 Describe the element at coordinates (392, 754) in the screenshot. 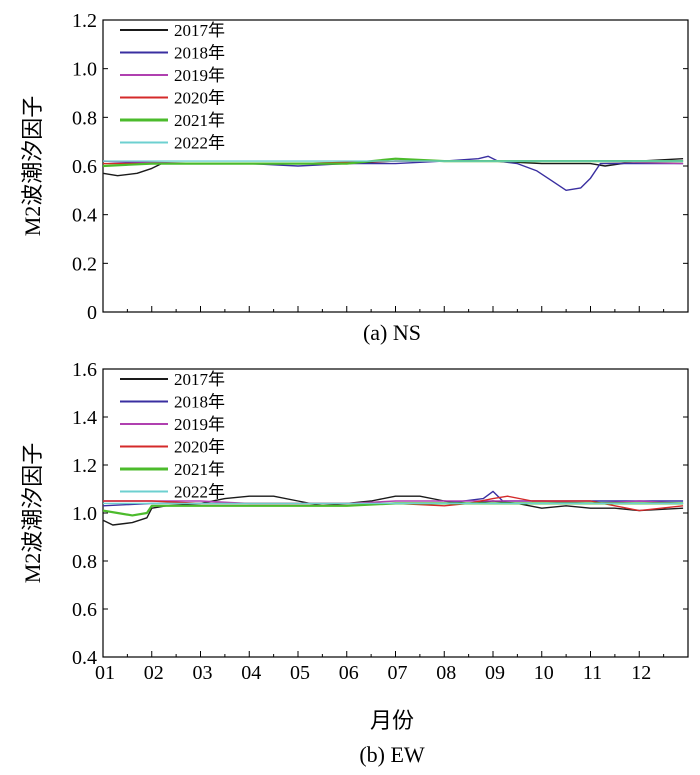

I see `panel-caption: (b) EW` at that location.